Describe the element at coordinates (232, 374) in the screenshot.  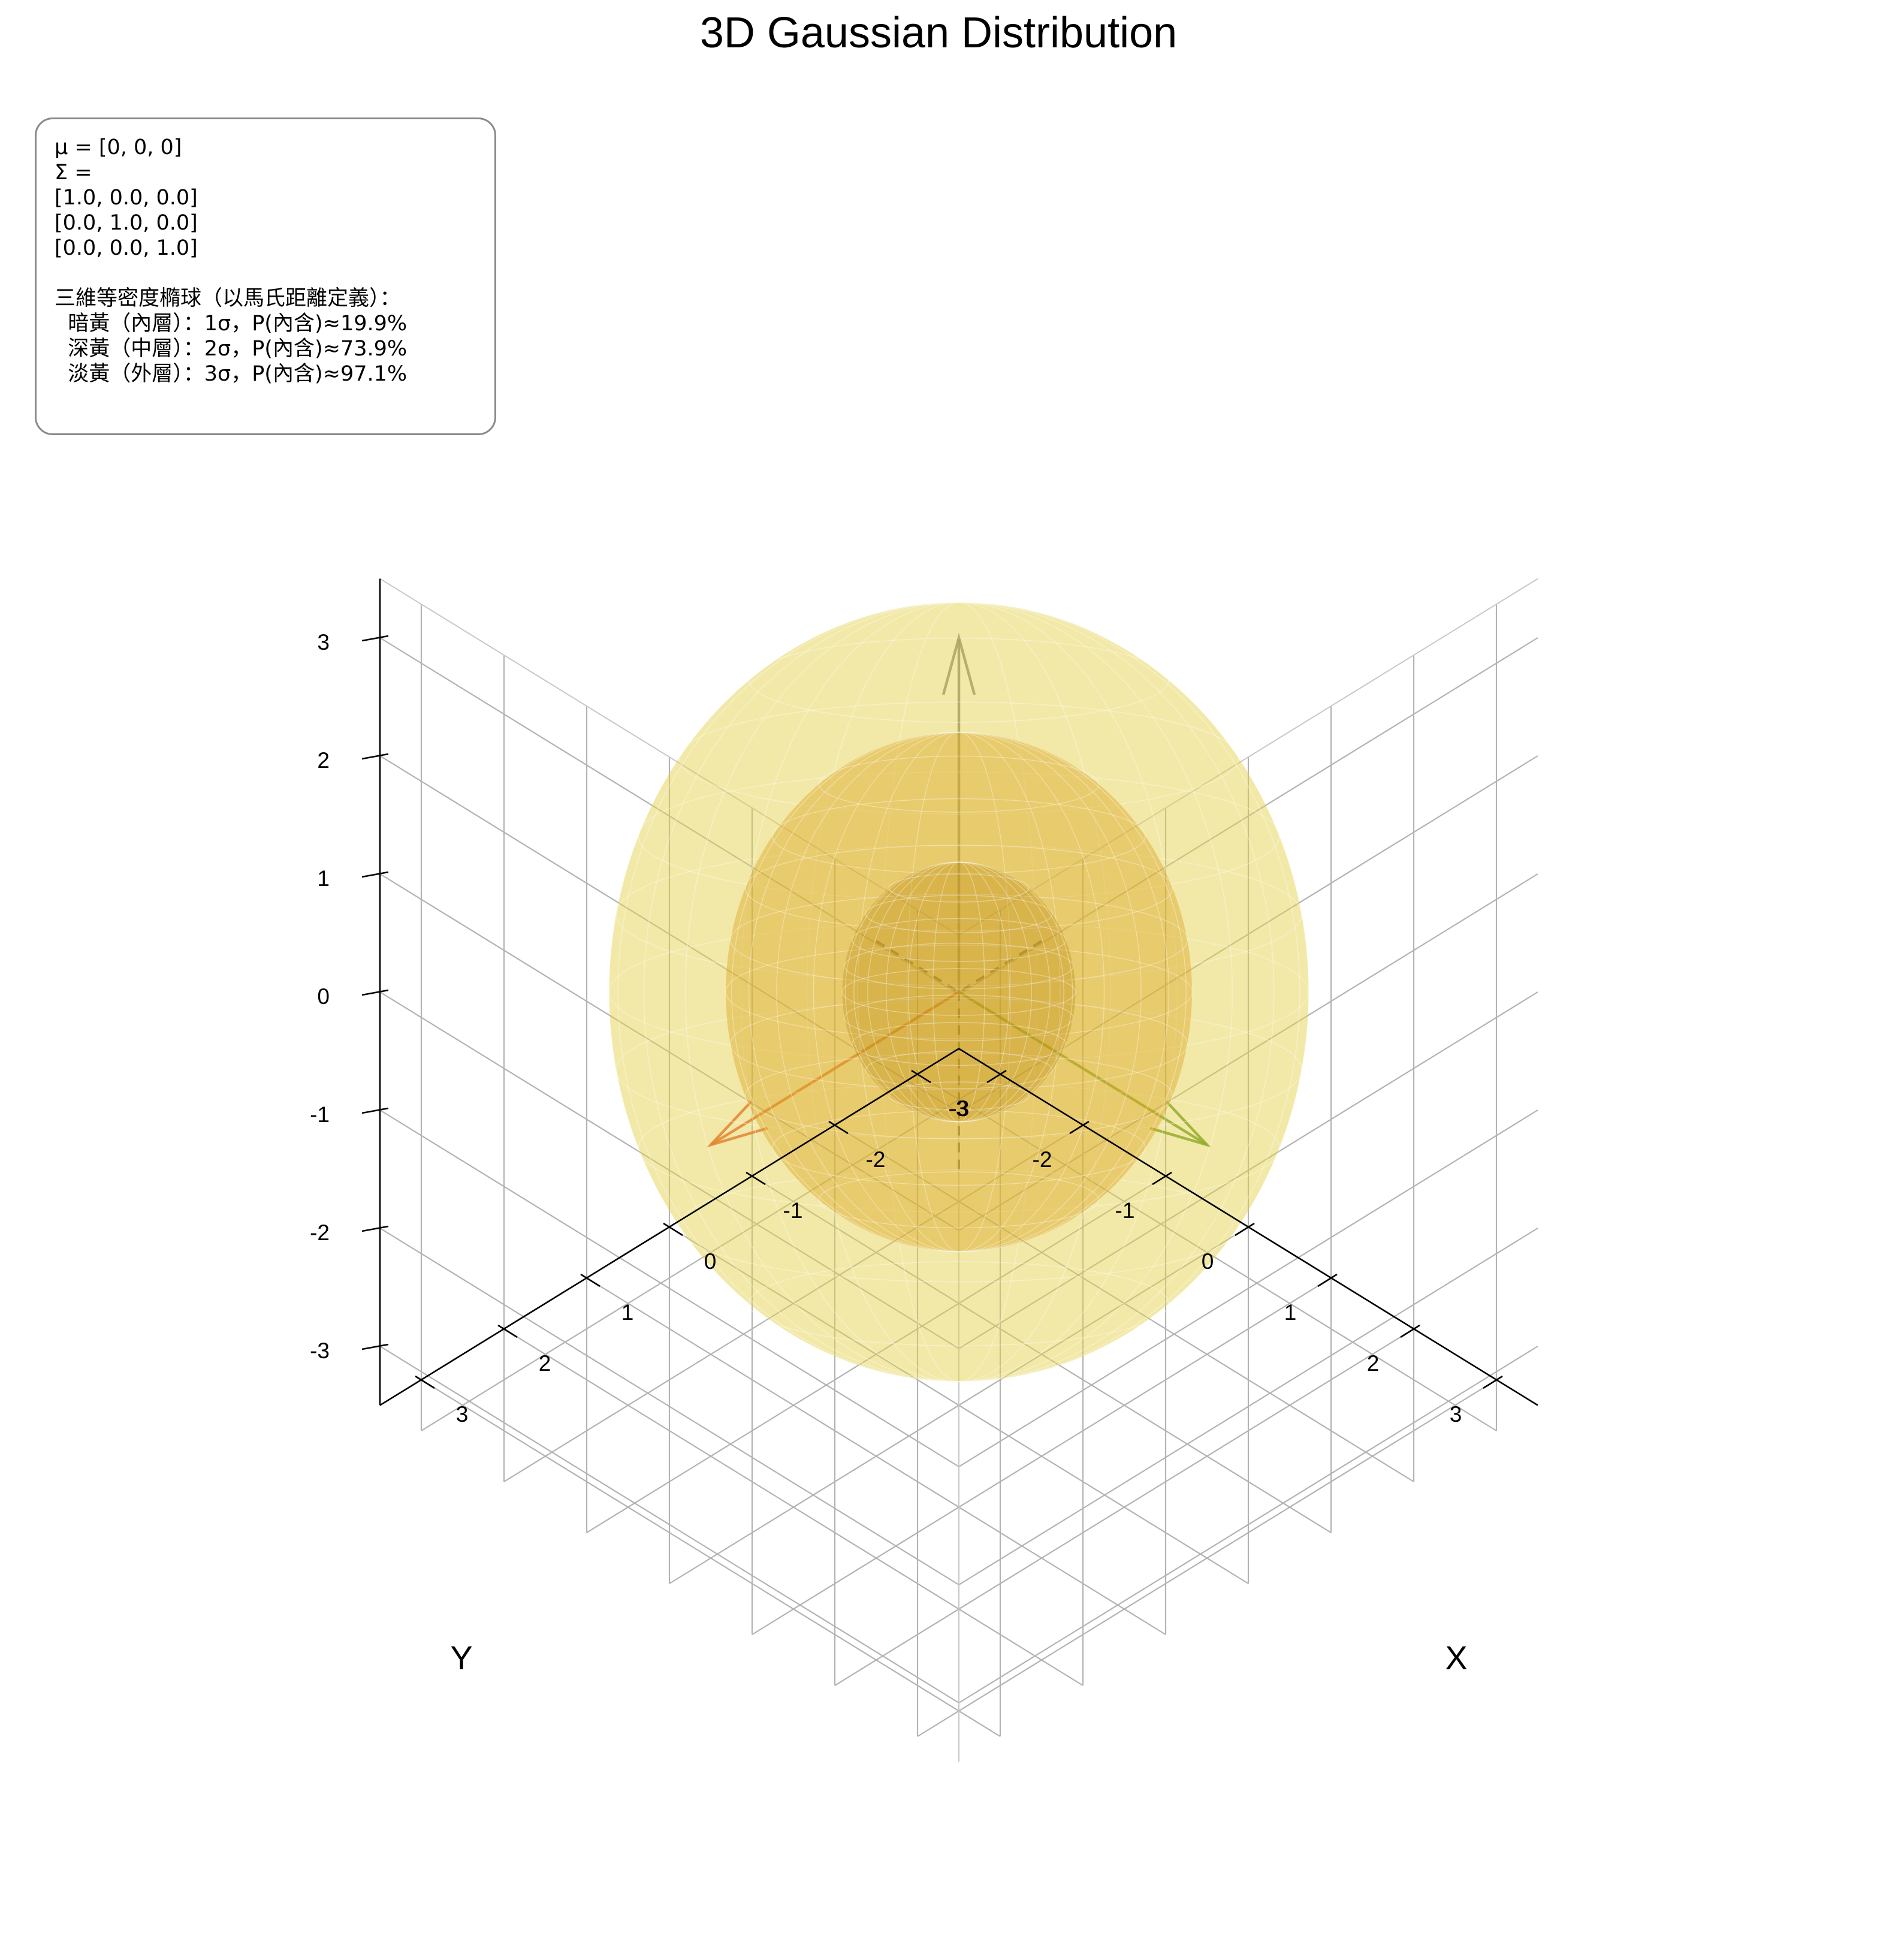
I see `ellipsoid-layer-3: 淡黃（外層）：3σ，P(內含)≈97.1%` at that location.